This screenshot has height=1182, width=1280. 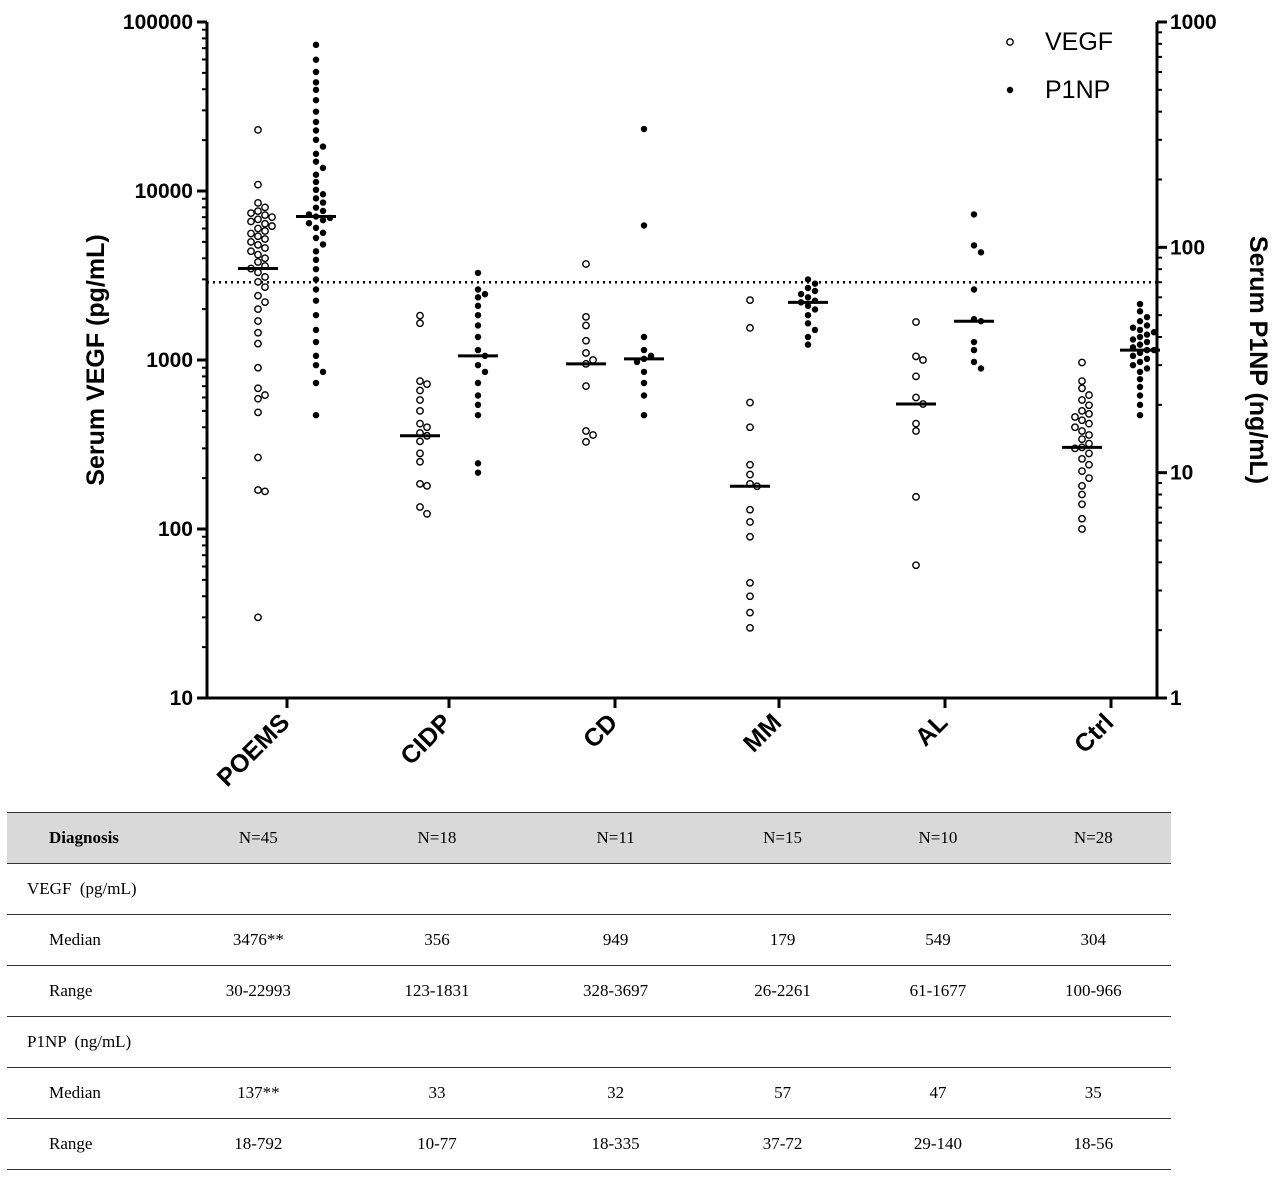 I want to click on legend-marker, so click(x=1010, y=42).